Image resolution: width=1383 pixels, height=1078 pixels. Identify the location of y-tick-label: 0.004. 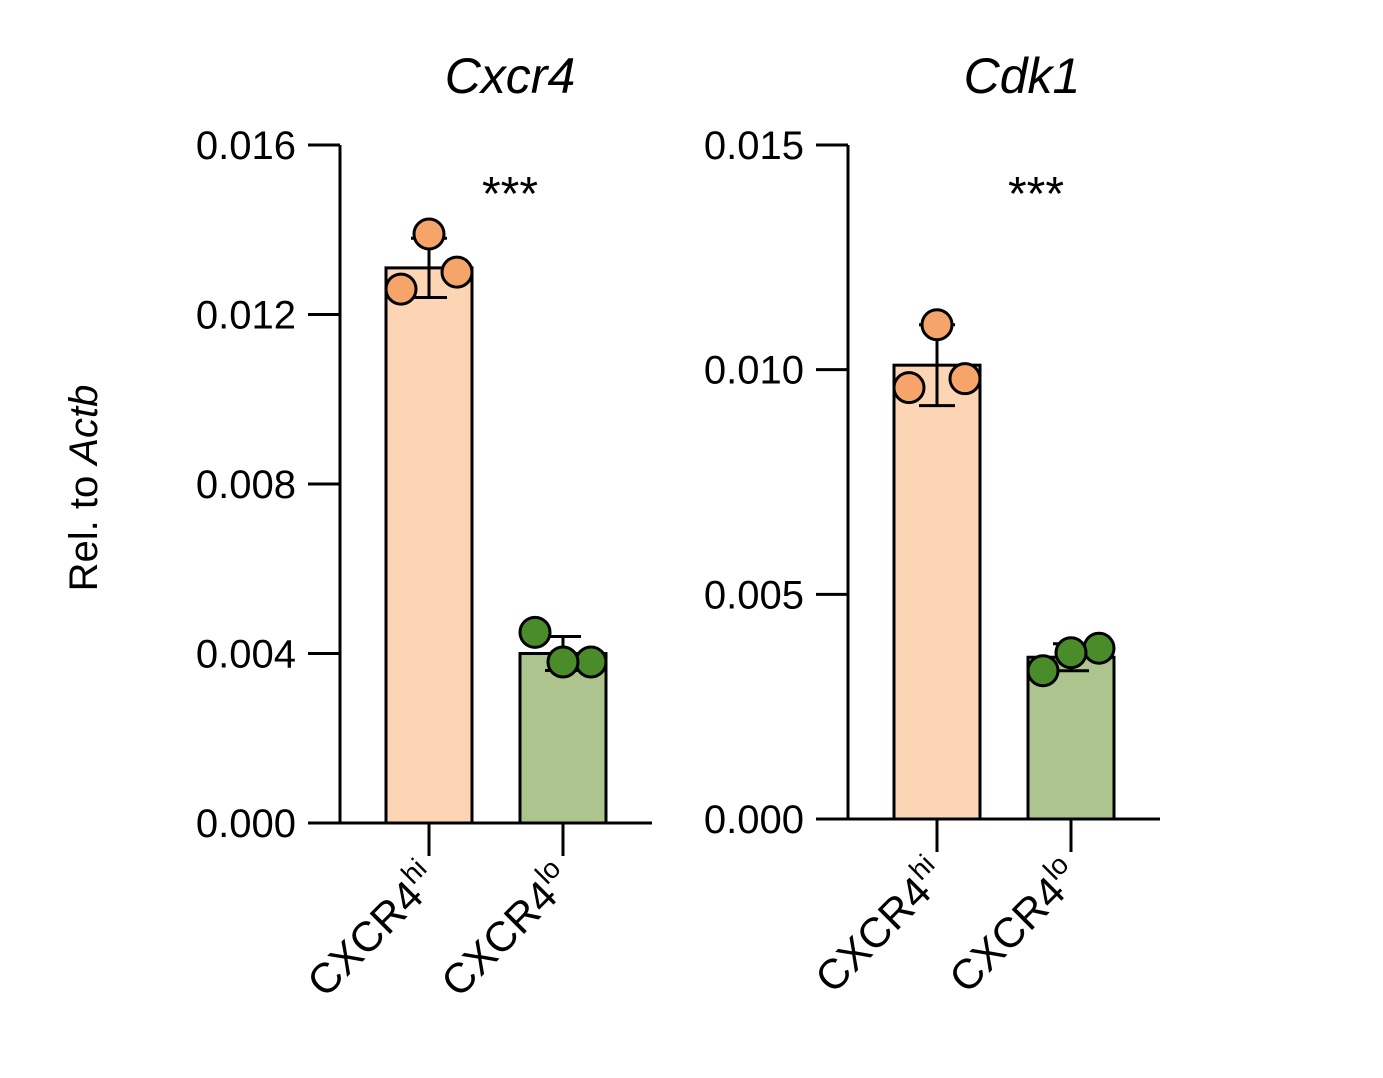
(246, 655).